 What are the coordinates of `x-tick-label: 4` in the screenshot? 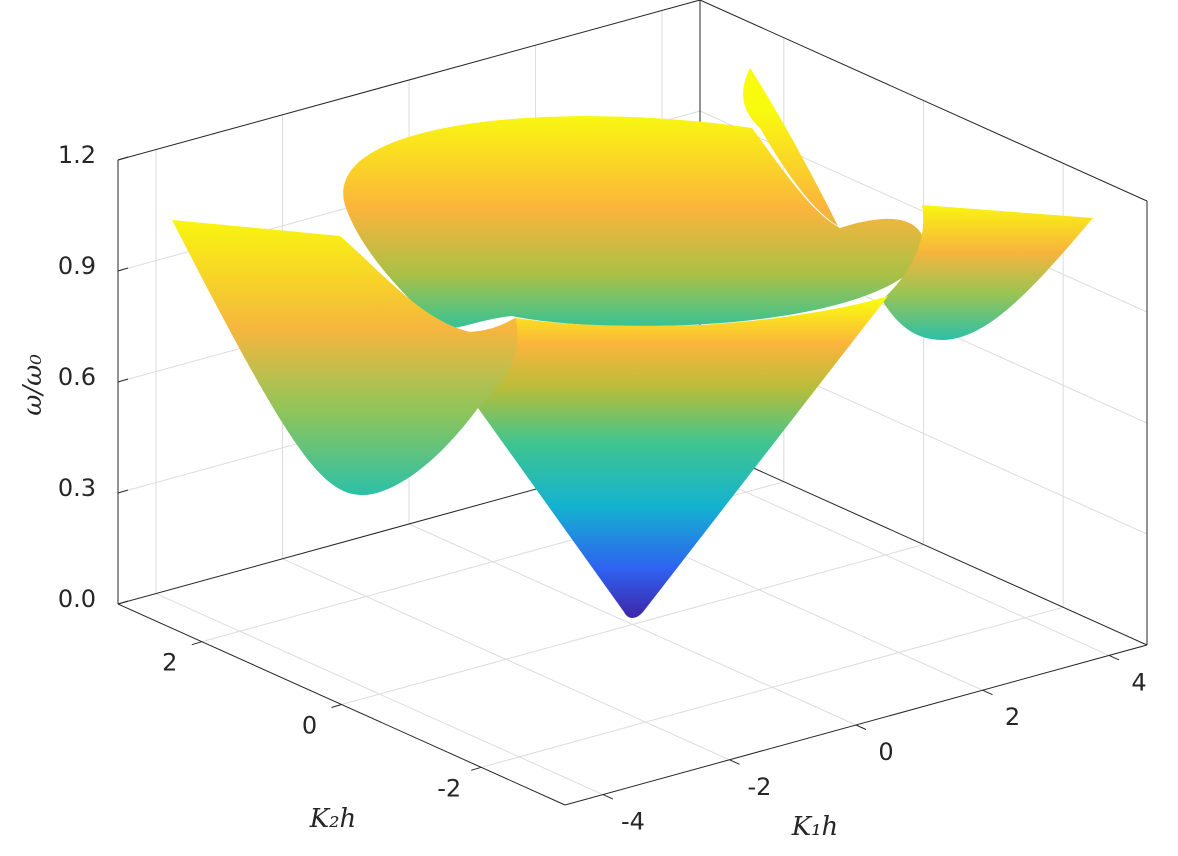 It's located at (1138, 682).